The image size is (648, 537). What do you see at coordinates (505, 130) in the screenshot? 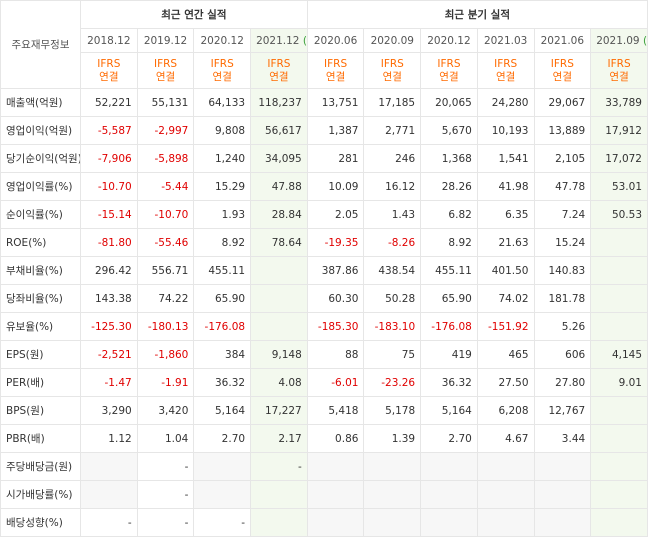
I see `value-cell: 10,193` at bounding box center [505, 130].